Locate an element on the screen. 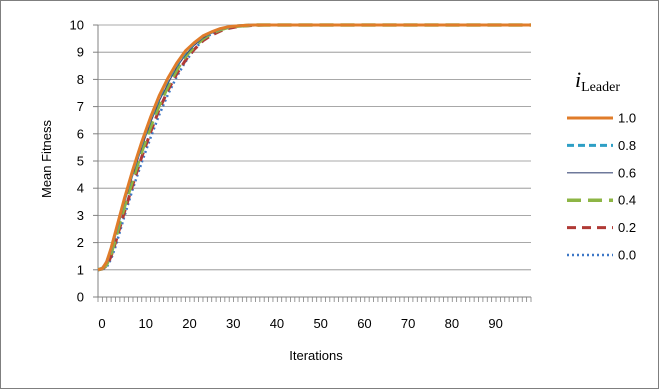  legend-label-0-0: 0.0 is located at coordinates (627, 255).